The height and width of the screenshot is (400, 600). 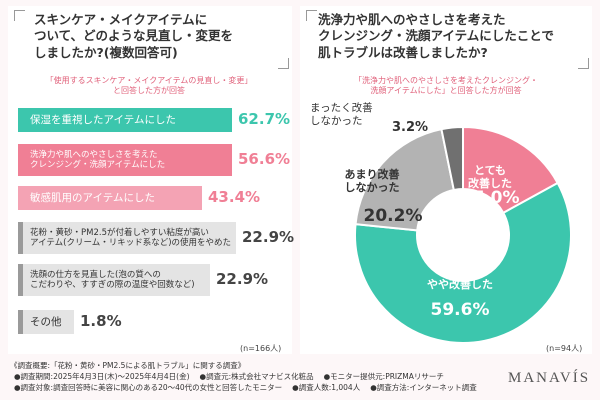 I want to click on bar-label-box: 保湿を重視したアイテムにした, so click(x=125, y=120).